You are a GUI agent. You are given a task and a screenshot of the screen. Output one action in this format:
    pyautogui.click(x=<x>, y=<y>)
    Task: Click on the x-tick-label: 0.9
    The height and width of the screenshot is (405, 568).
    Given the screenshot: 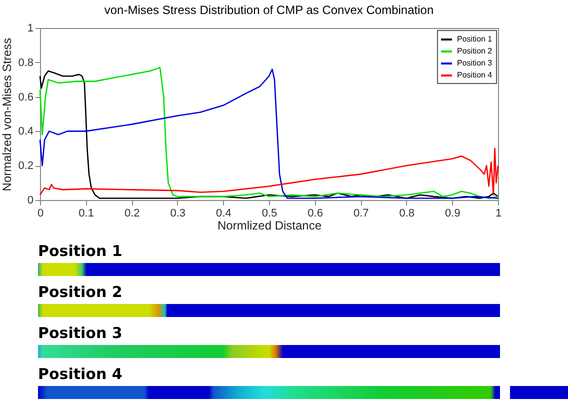 What is the action you would take?
    pyautogui.click(x=452, y=214)
    